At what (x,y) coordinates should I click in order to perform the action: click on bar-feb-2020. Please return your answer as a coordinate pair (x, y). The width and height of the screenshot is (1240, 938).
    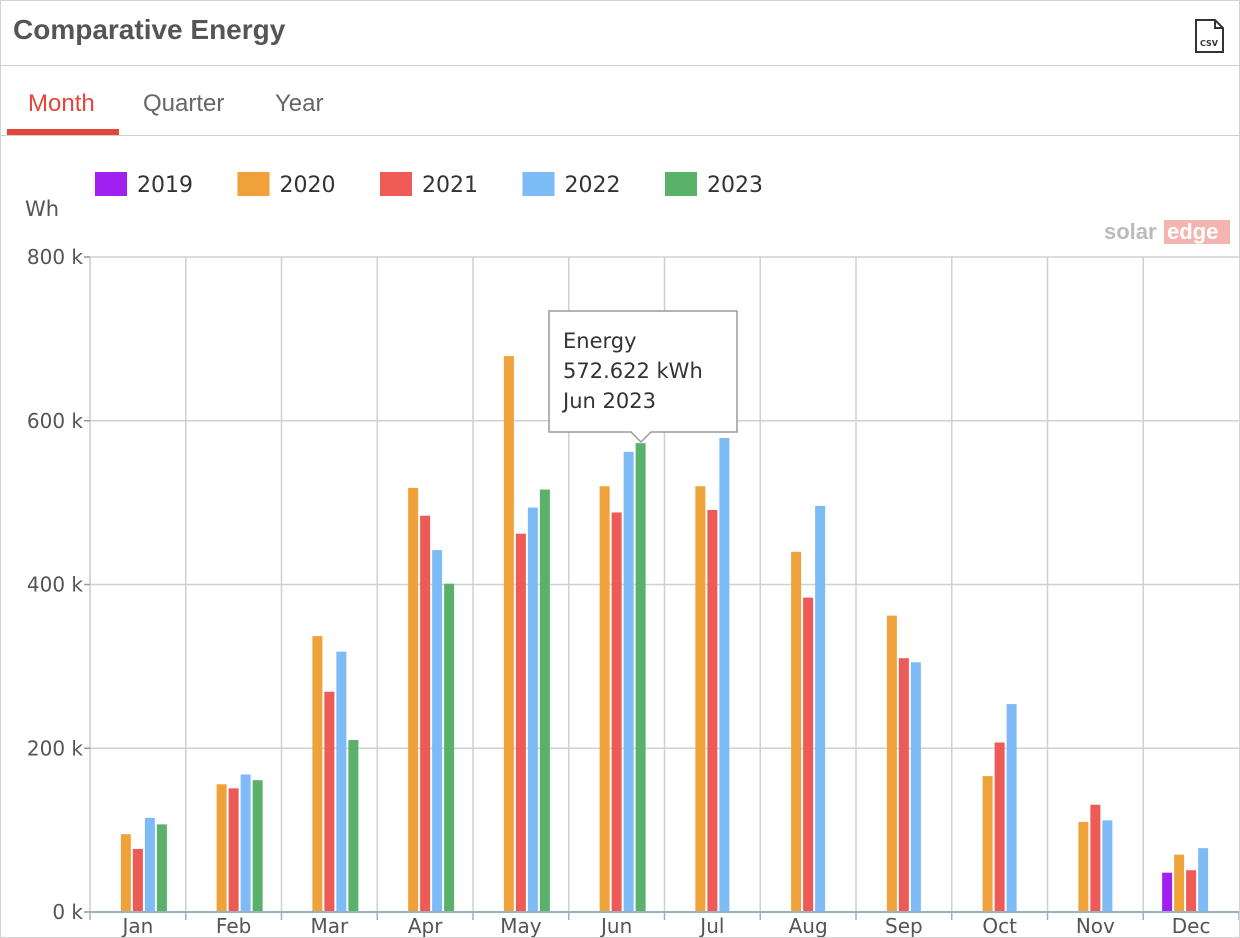
    Looking at the image, I should click on (221, 848).